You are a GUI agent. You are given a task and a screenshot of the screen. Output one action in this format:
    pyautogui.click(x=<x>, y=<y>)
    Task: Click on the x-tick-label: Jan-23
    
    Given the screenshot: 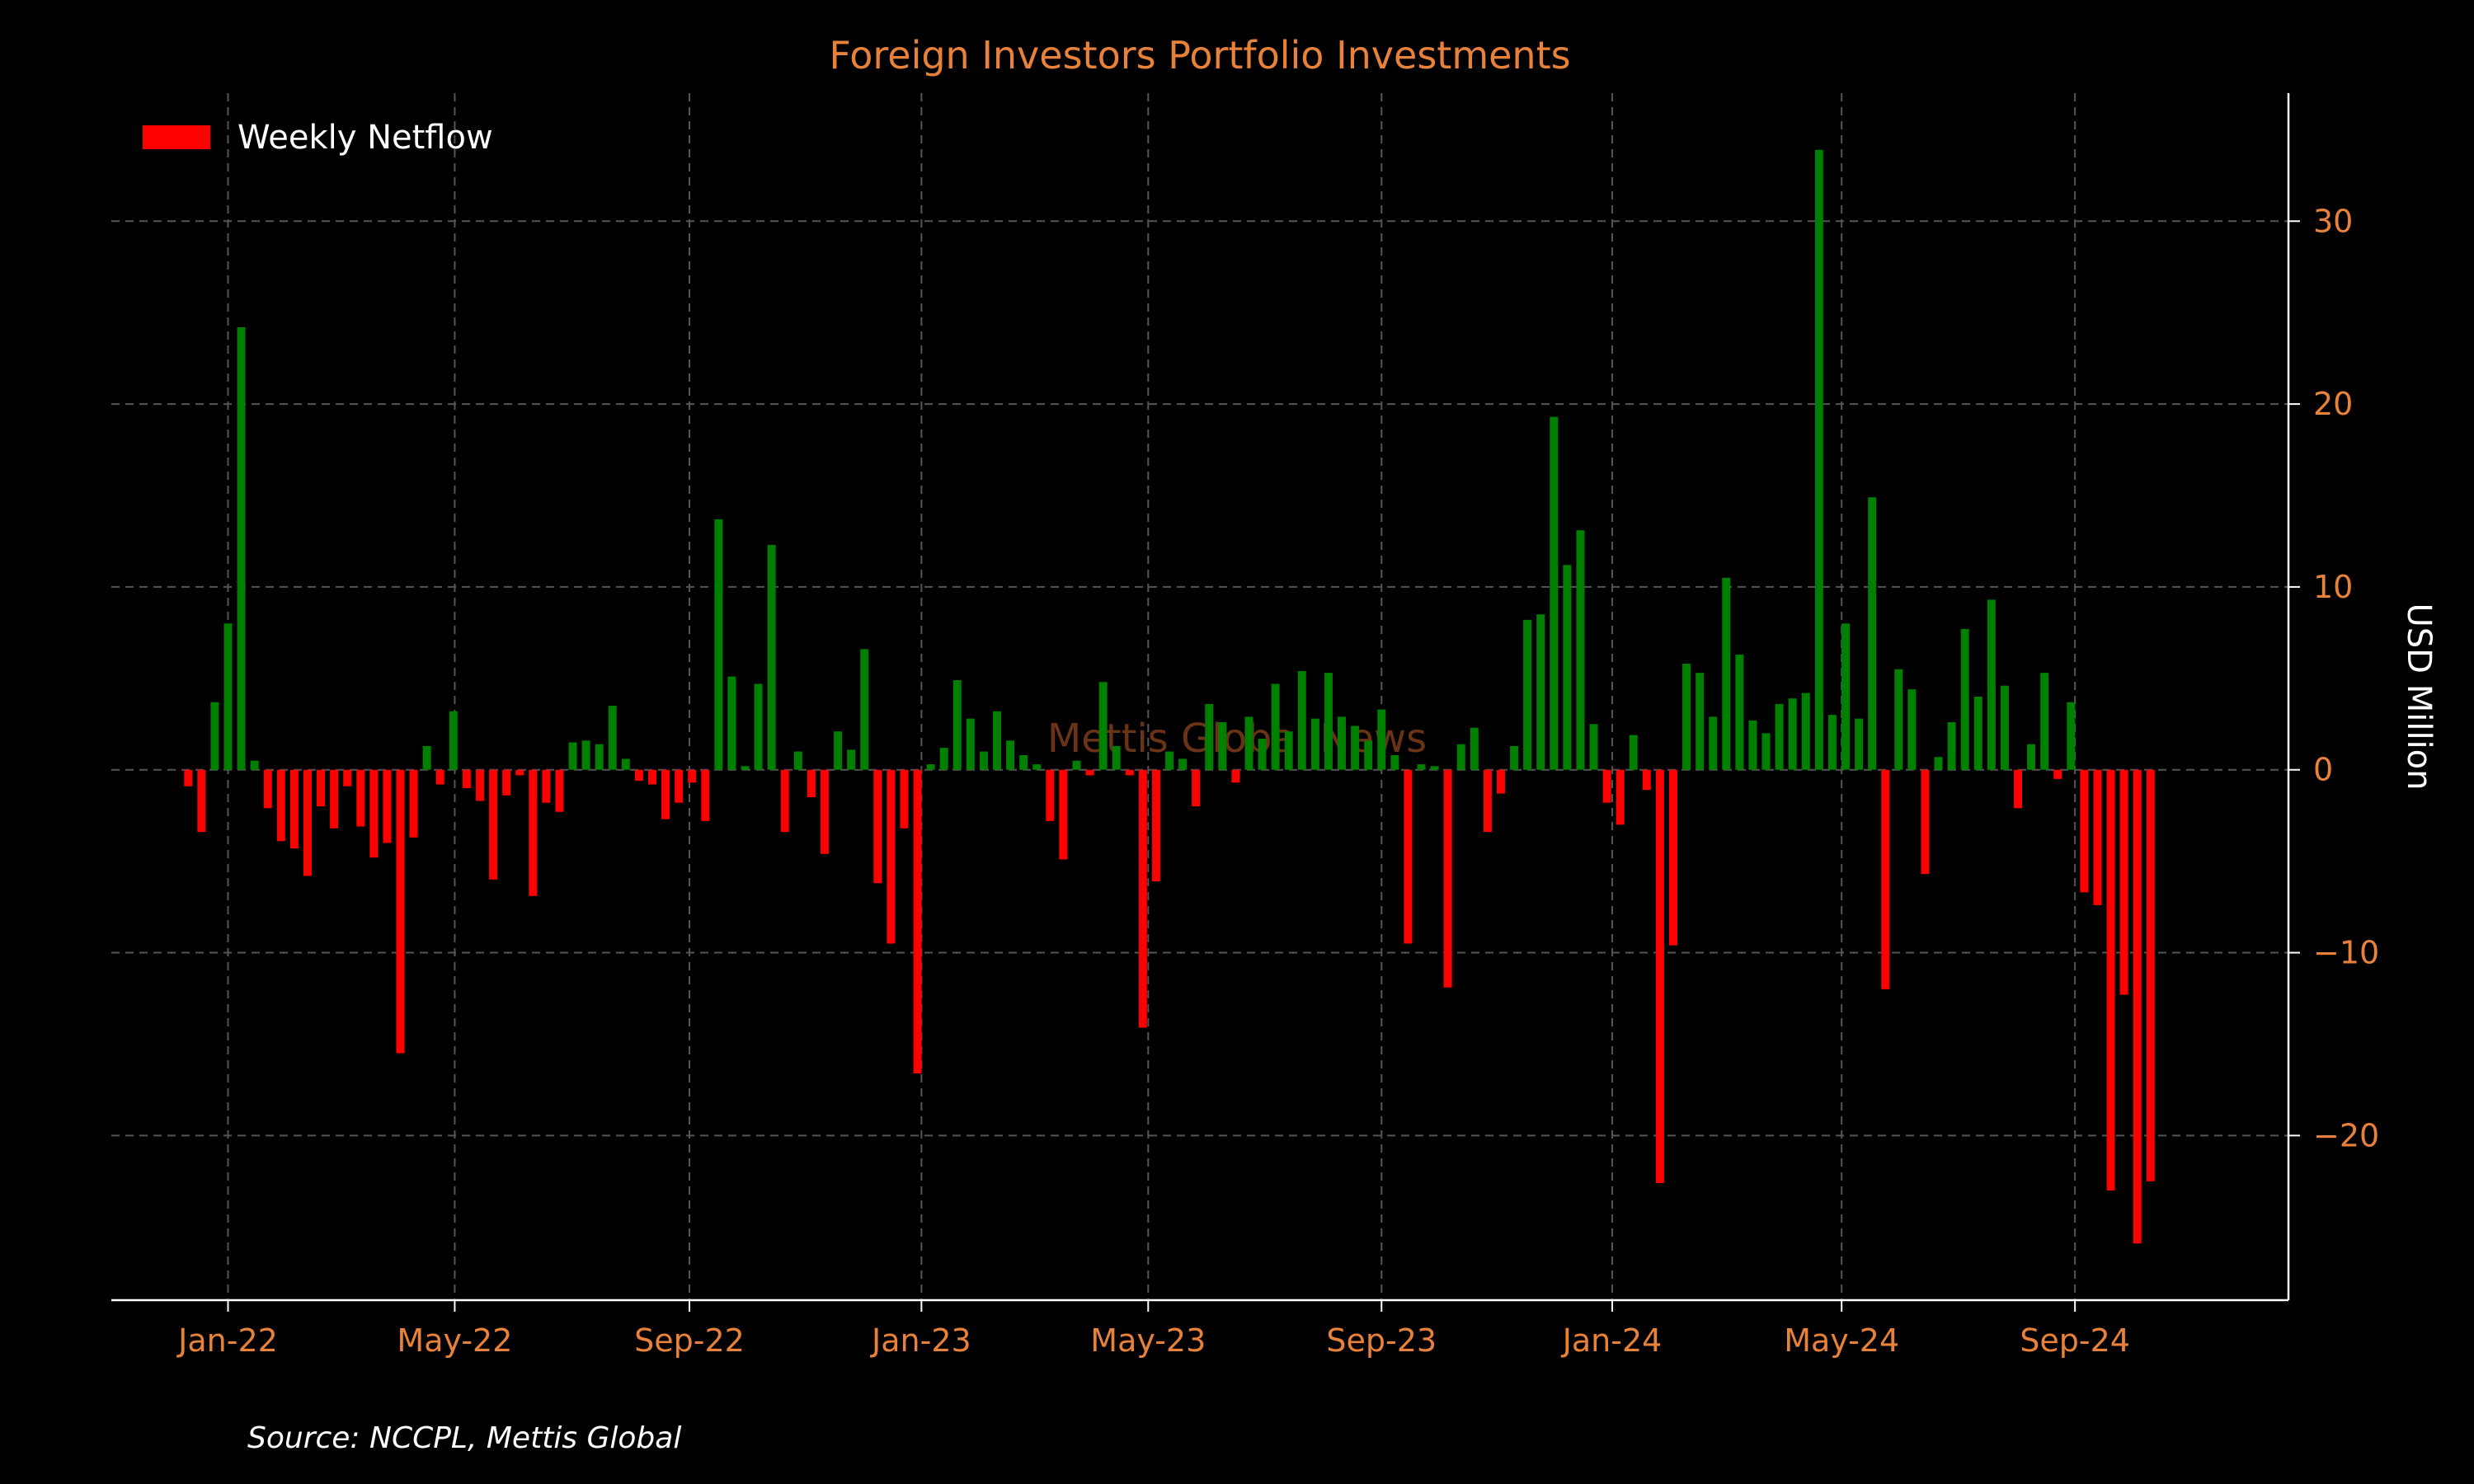 What is the action you would take?
    pyautogui.click(x=920, y=1340)
    